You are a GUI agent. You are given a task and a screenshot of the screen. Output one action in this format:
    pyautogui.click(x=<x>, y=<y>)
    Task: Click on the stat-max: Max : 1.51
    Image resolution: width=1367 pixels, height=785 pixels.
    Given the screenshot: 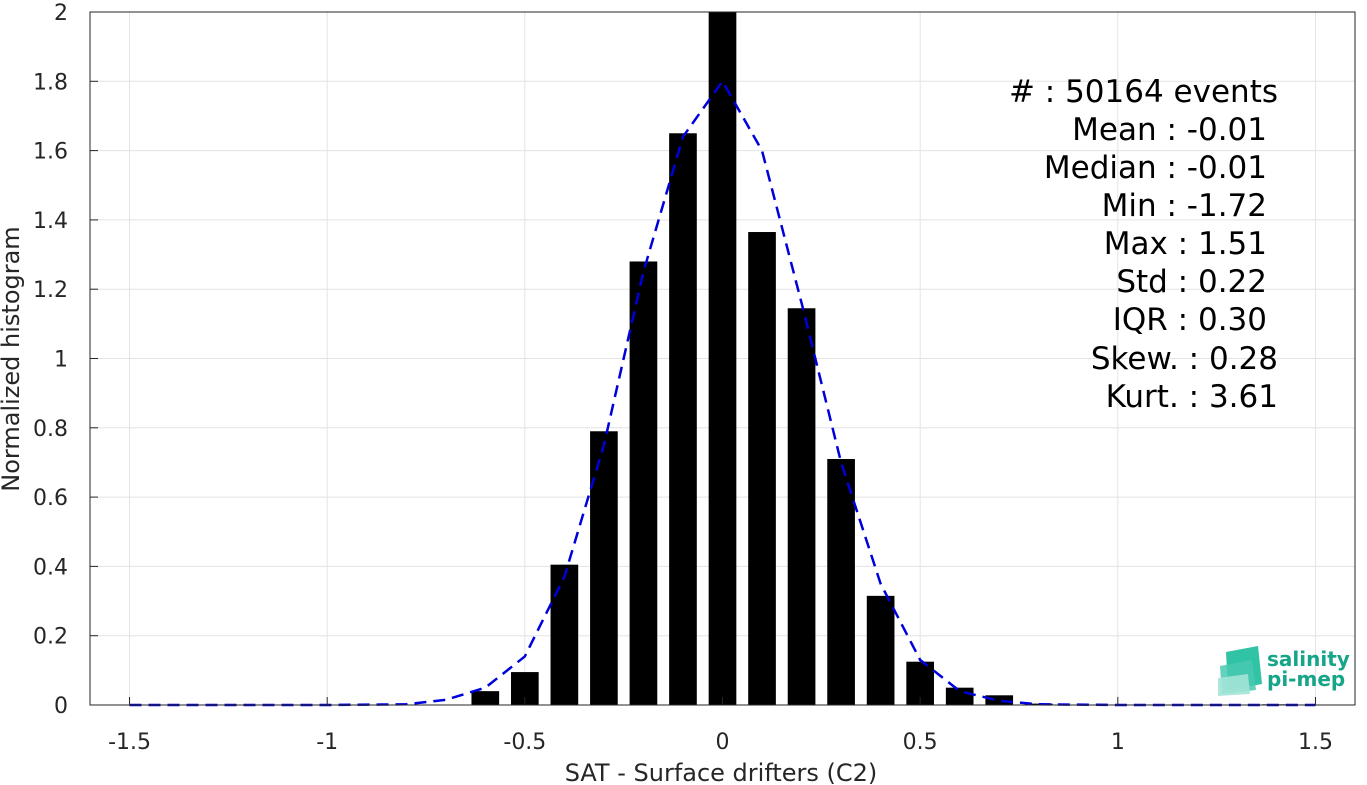 What is the action you would take?
    pyautogui.click(x=1185, y=244)
    